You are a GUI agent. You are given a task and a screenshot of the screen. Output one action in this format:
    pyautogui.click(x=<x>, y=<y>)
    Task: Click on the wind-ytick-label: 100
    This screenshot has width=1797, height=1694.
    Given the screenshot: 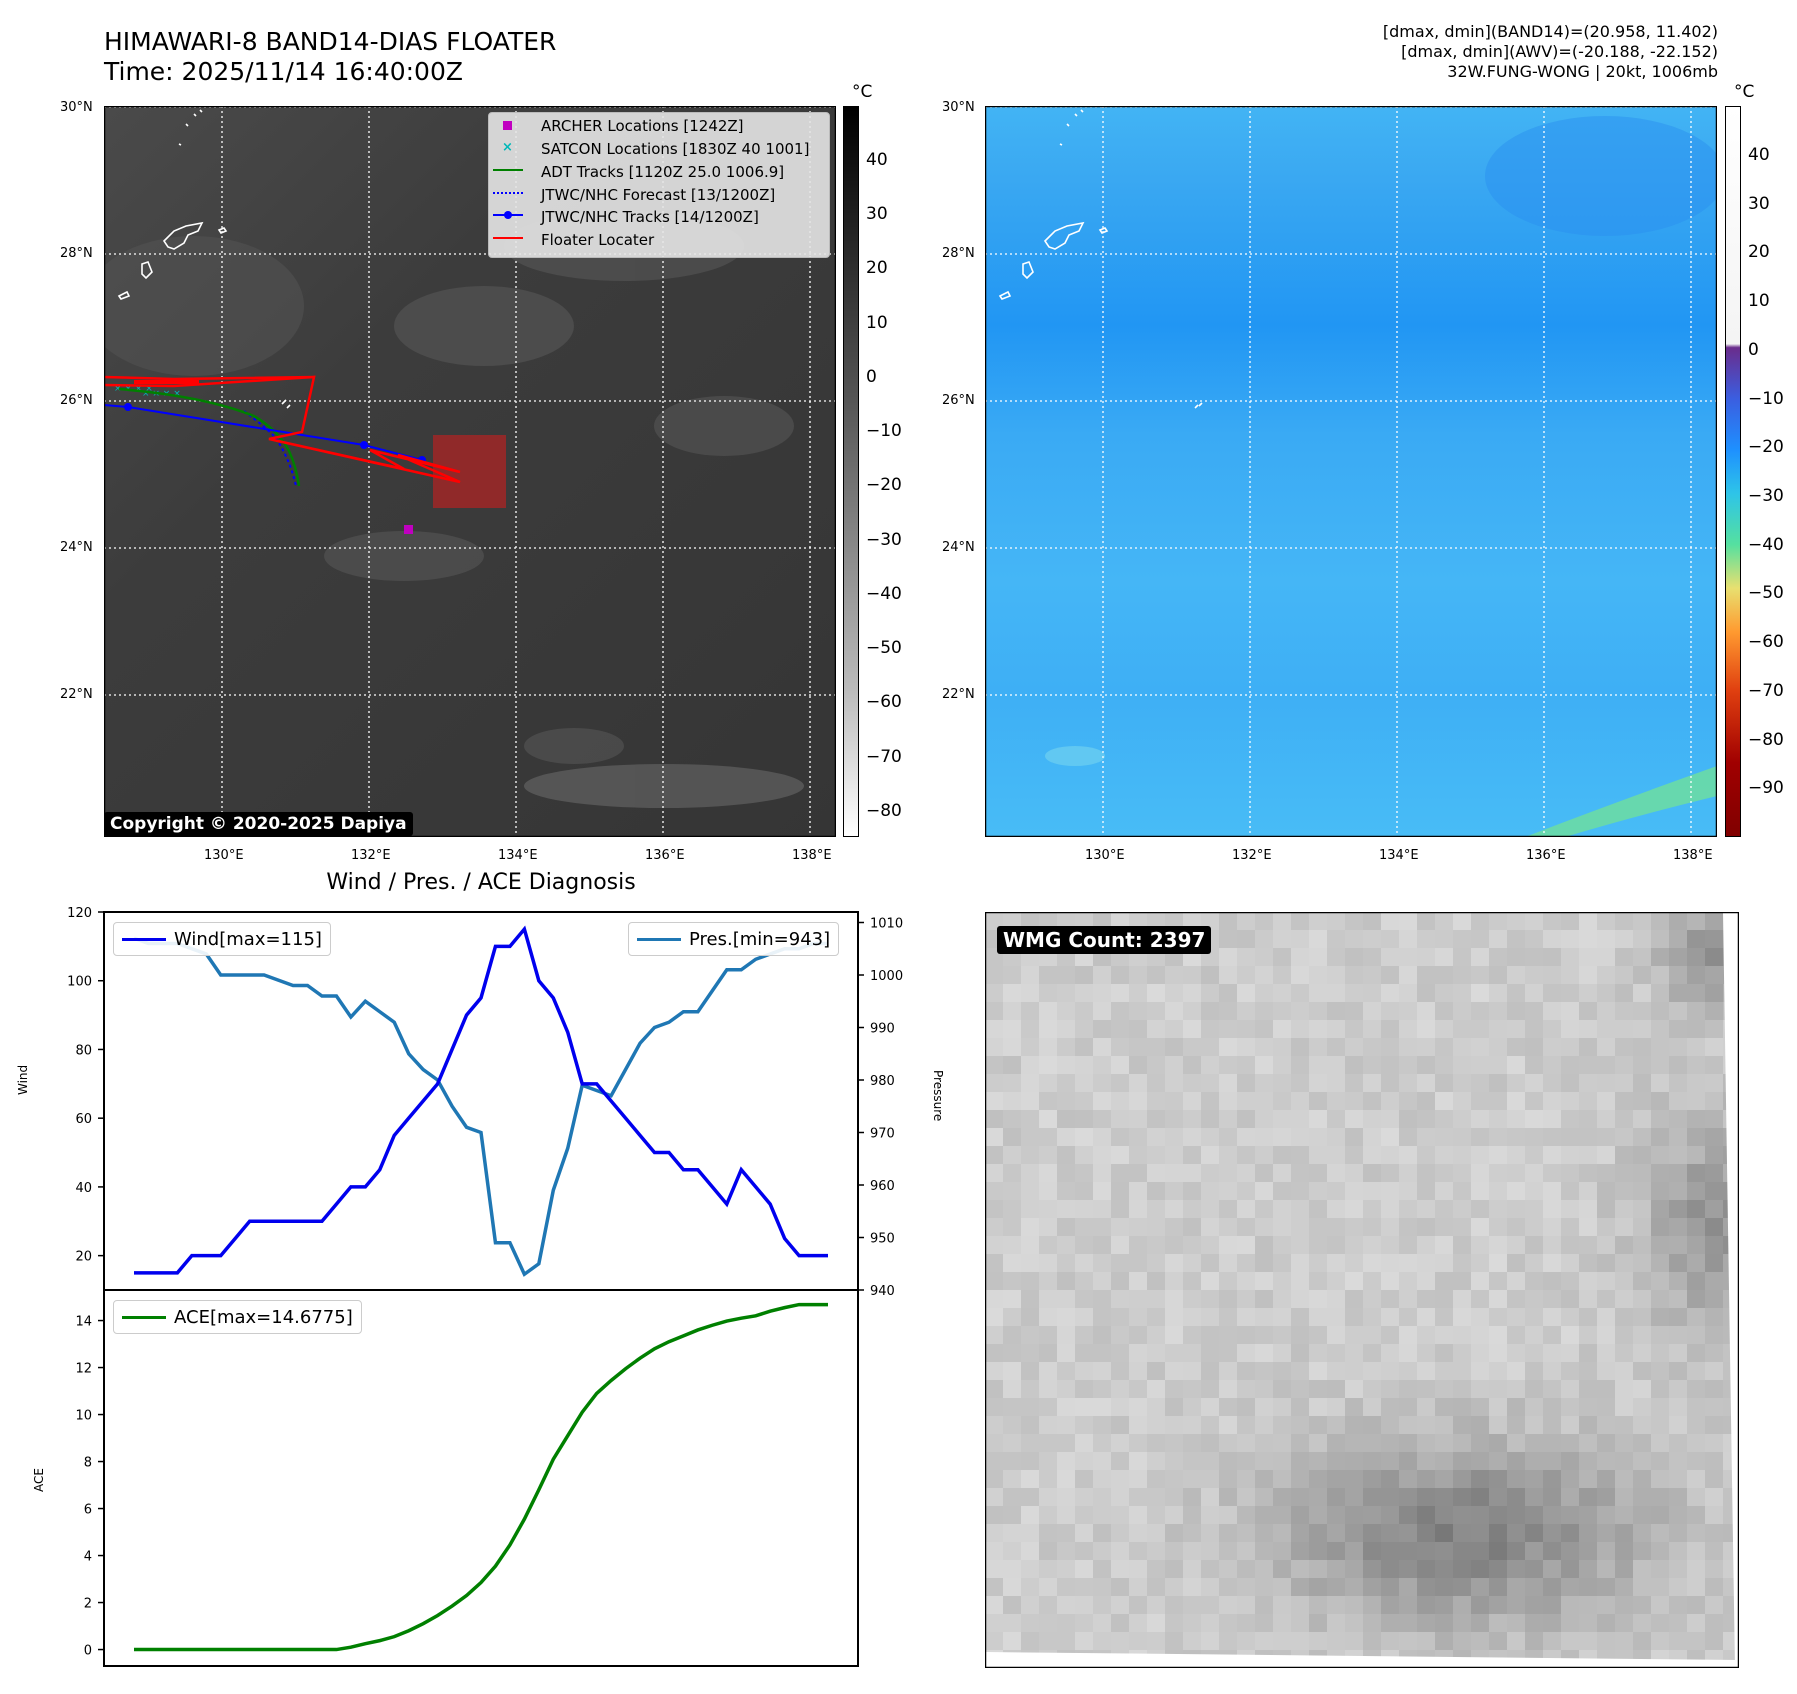 What is the action you would take?
    pyautogui.click(x=79, y=982)
    